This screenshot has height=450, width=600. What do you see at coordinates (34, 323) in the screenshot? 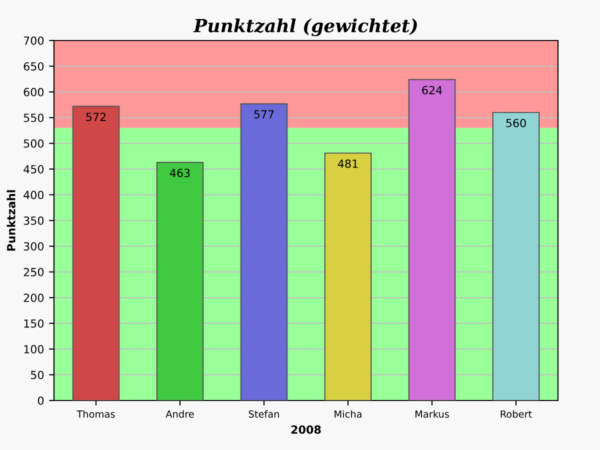
I see `y-tick-label: 150` at bounding box center [34, 323].